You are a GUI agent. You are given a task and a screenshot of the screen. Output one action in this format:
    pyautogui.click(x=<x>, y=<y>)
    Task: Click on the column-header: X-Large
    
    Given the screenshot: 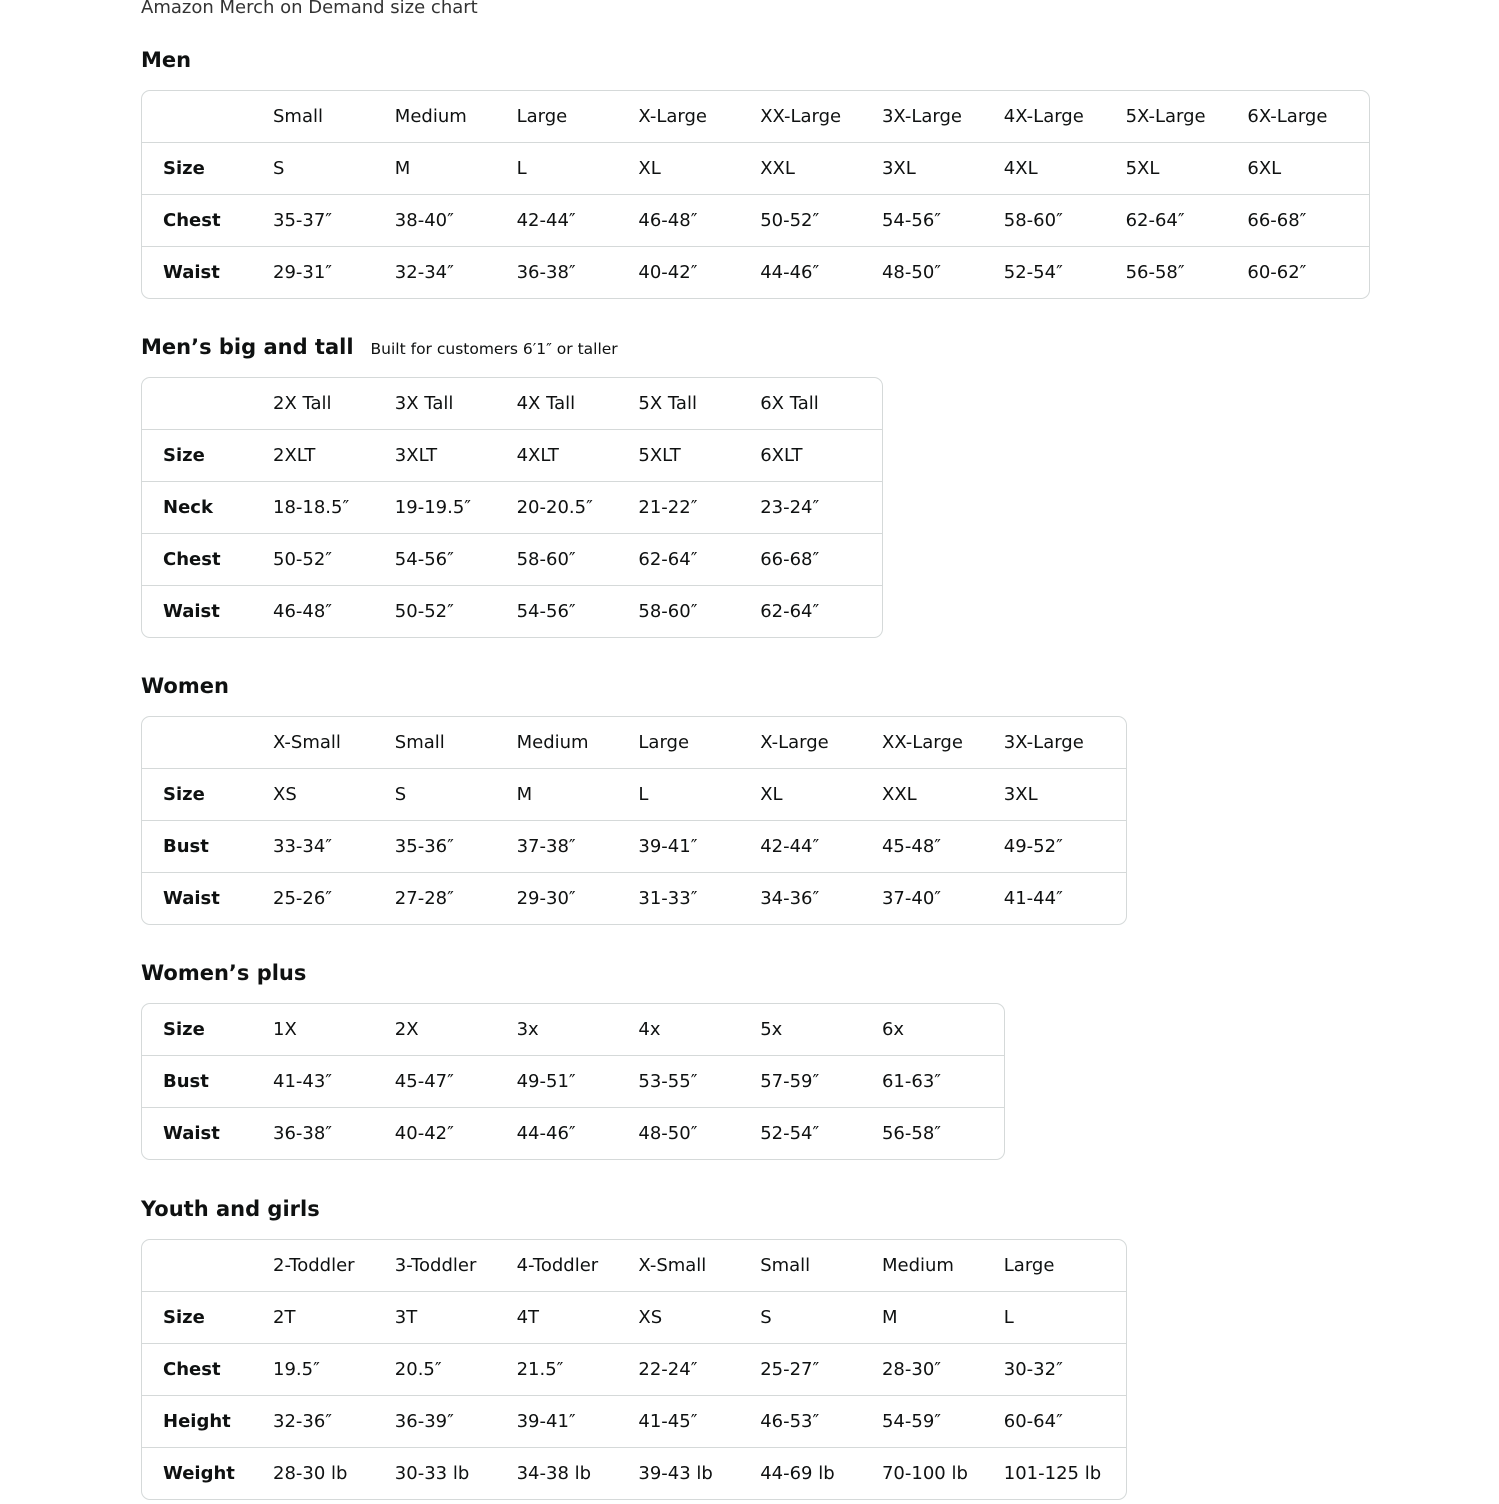 What is the action you would take?
    pyautogui.click(x=794, y=742)
    